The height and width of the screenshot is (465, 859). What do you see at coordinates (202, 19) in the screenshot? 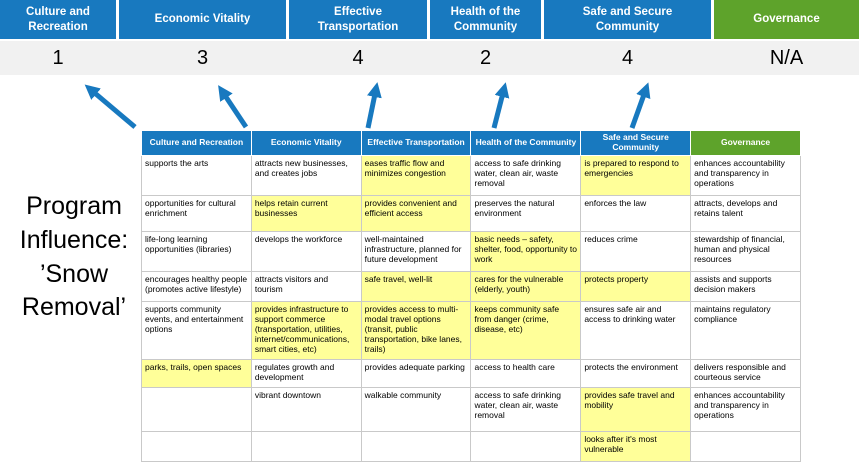
I see `pillar-header-economic-vitality: Economic Vitality` at bounding box center [202, 19].